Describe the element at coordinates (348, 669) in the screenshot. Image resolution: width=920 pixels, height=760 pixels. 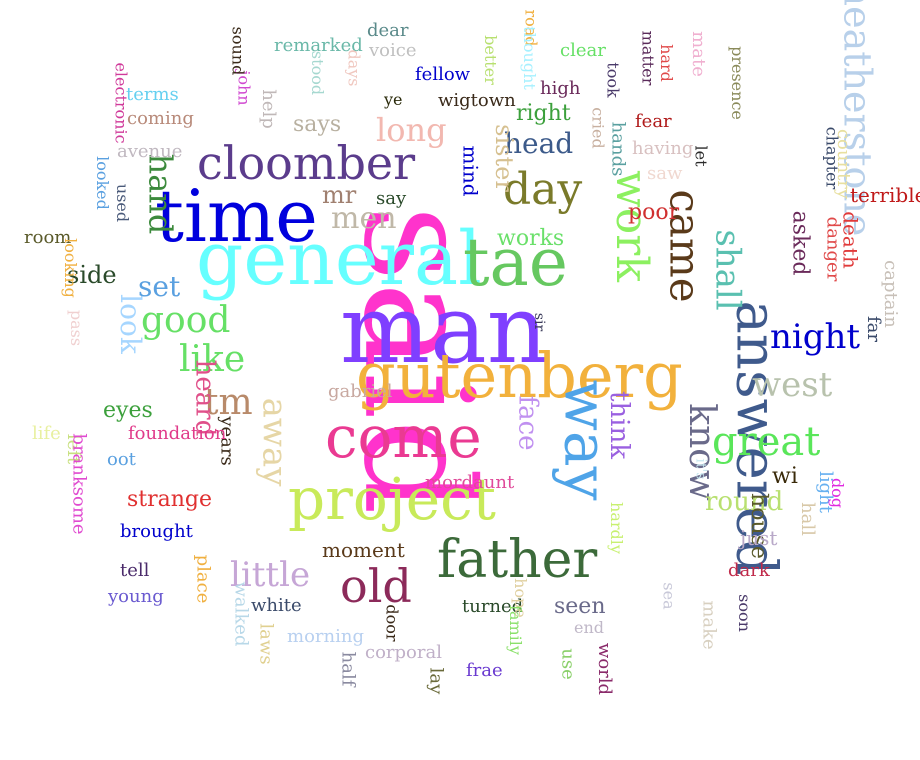
I see `word-half: half` at that location.